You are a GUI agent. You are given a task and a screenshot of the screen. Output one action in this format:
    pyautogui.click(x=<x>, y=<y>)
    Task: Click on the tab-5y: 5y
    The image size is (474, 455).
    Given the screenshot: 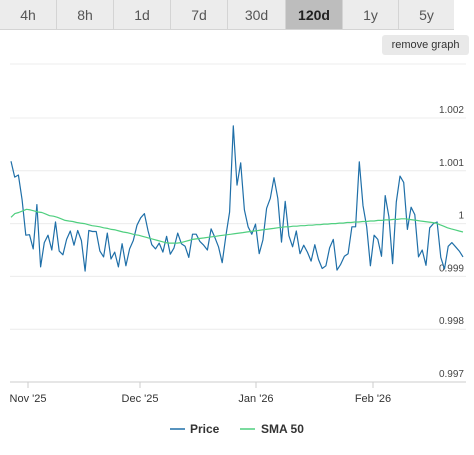 What is the action you would take?
    pyautogui.click(x=426, y=15)
    